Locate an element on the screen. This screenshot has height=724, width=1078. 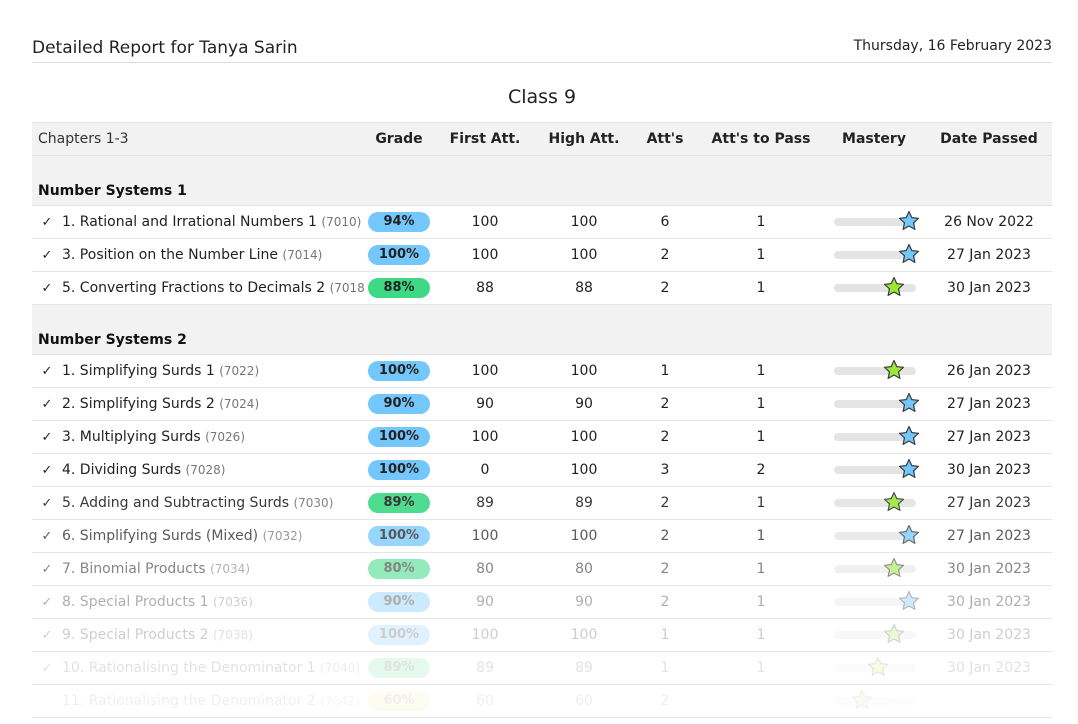
chapter-name: 11. Rationalising the Denominator 2 is located at coordinates (189, 701).